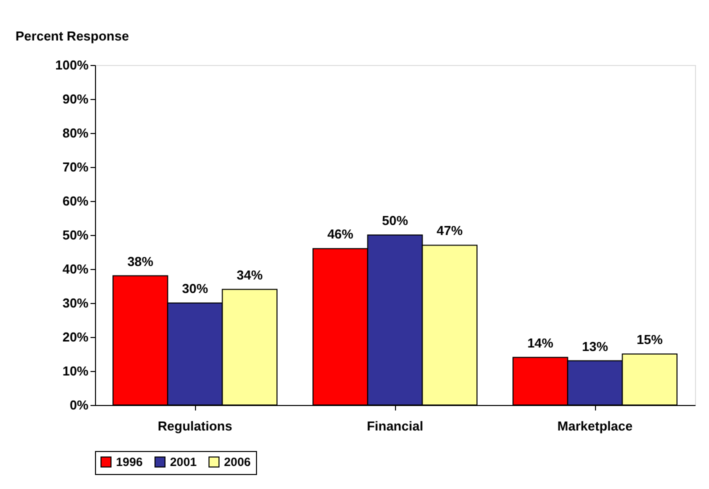  Describe the element at coordinates (650, 339) in the screenshot. I see `data-label: 15%` at that location.